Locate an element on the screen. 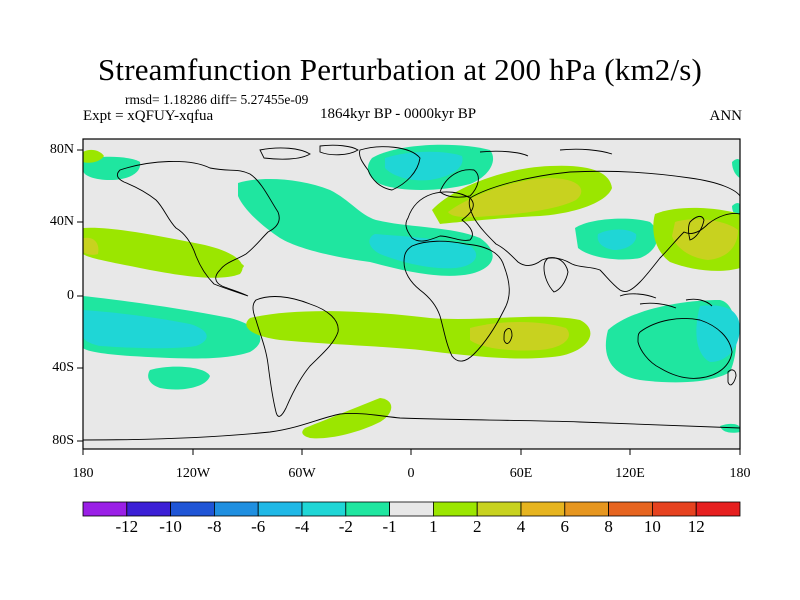  lat-label-40s: 40S is located at coordinates (63, 367).